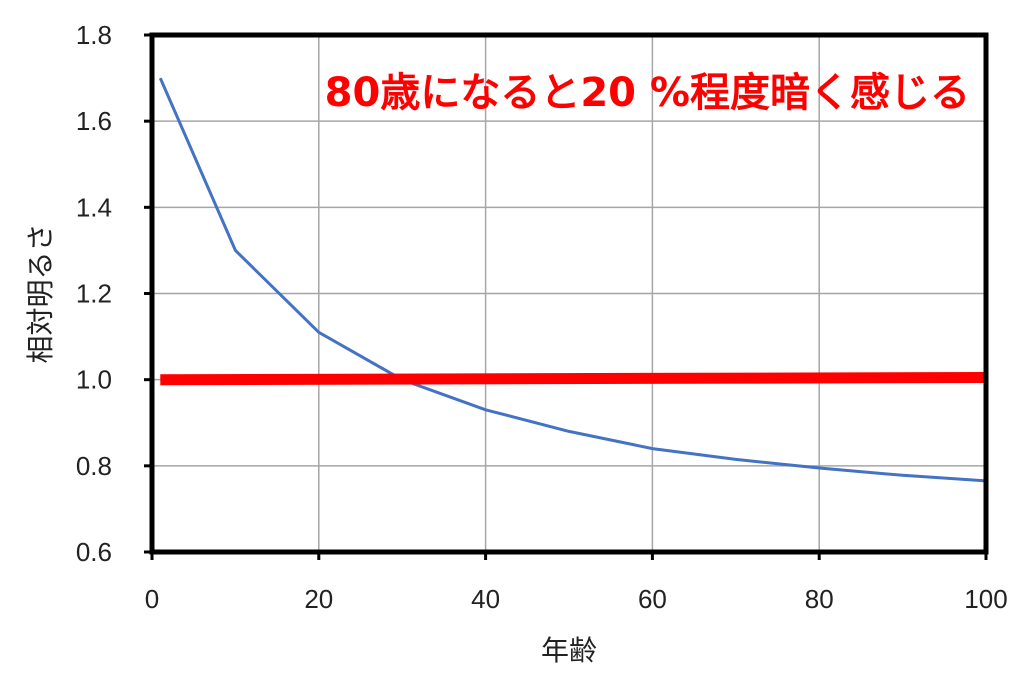 This screenshot has height=680, width=1026. Describe the element at coordinates (94, 466) in the screenshot. I see `y-tick-label: 0.8` at that location.